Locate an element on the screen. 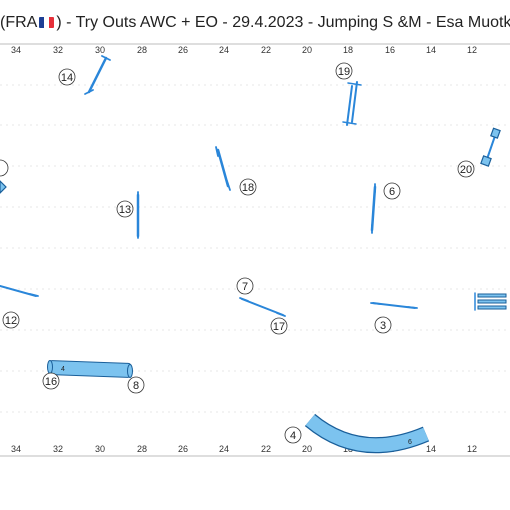  top-tick: 18 is located at coordinates (348, 50).